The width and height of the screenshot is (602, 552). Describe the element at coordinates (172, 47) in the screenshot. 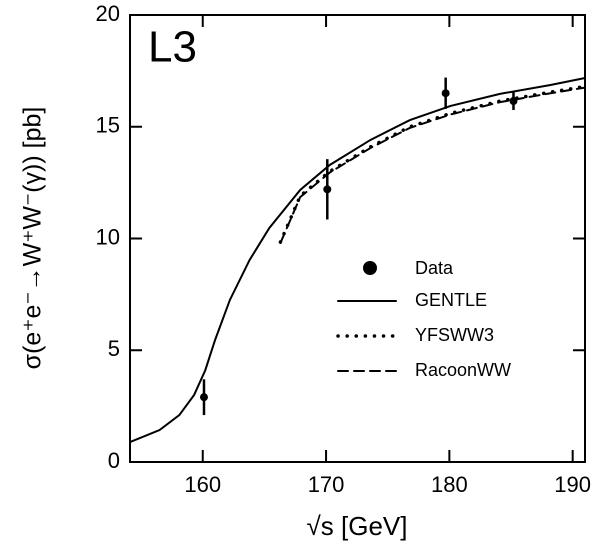

I see `chart-title: L3` at that location.